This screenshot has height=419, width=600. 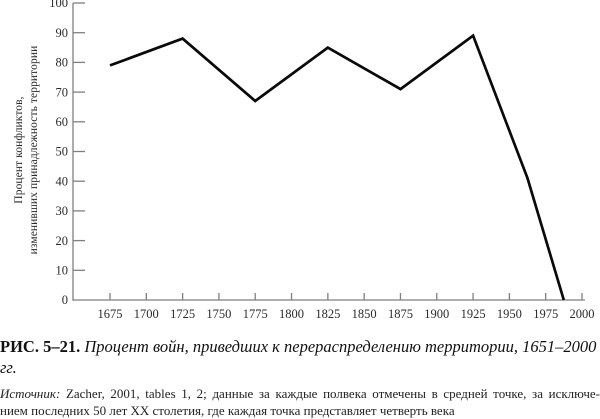 What do you see at coordinates (218, 314) in the screenshot?
I see `x-tick-label: 1750` at bounding box center [218, 314].